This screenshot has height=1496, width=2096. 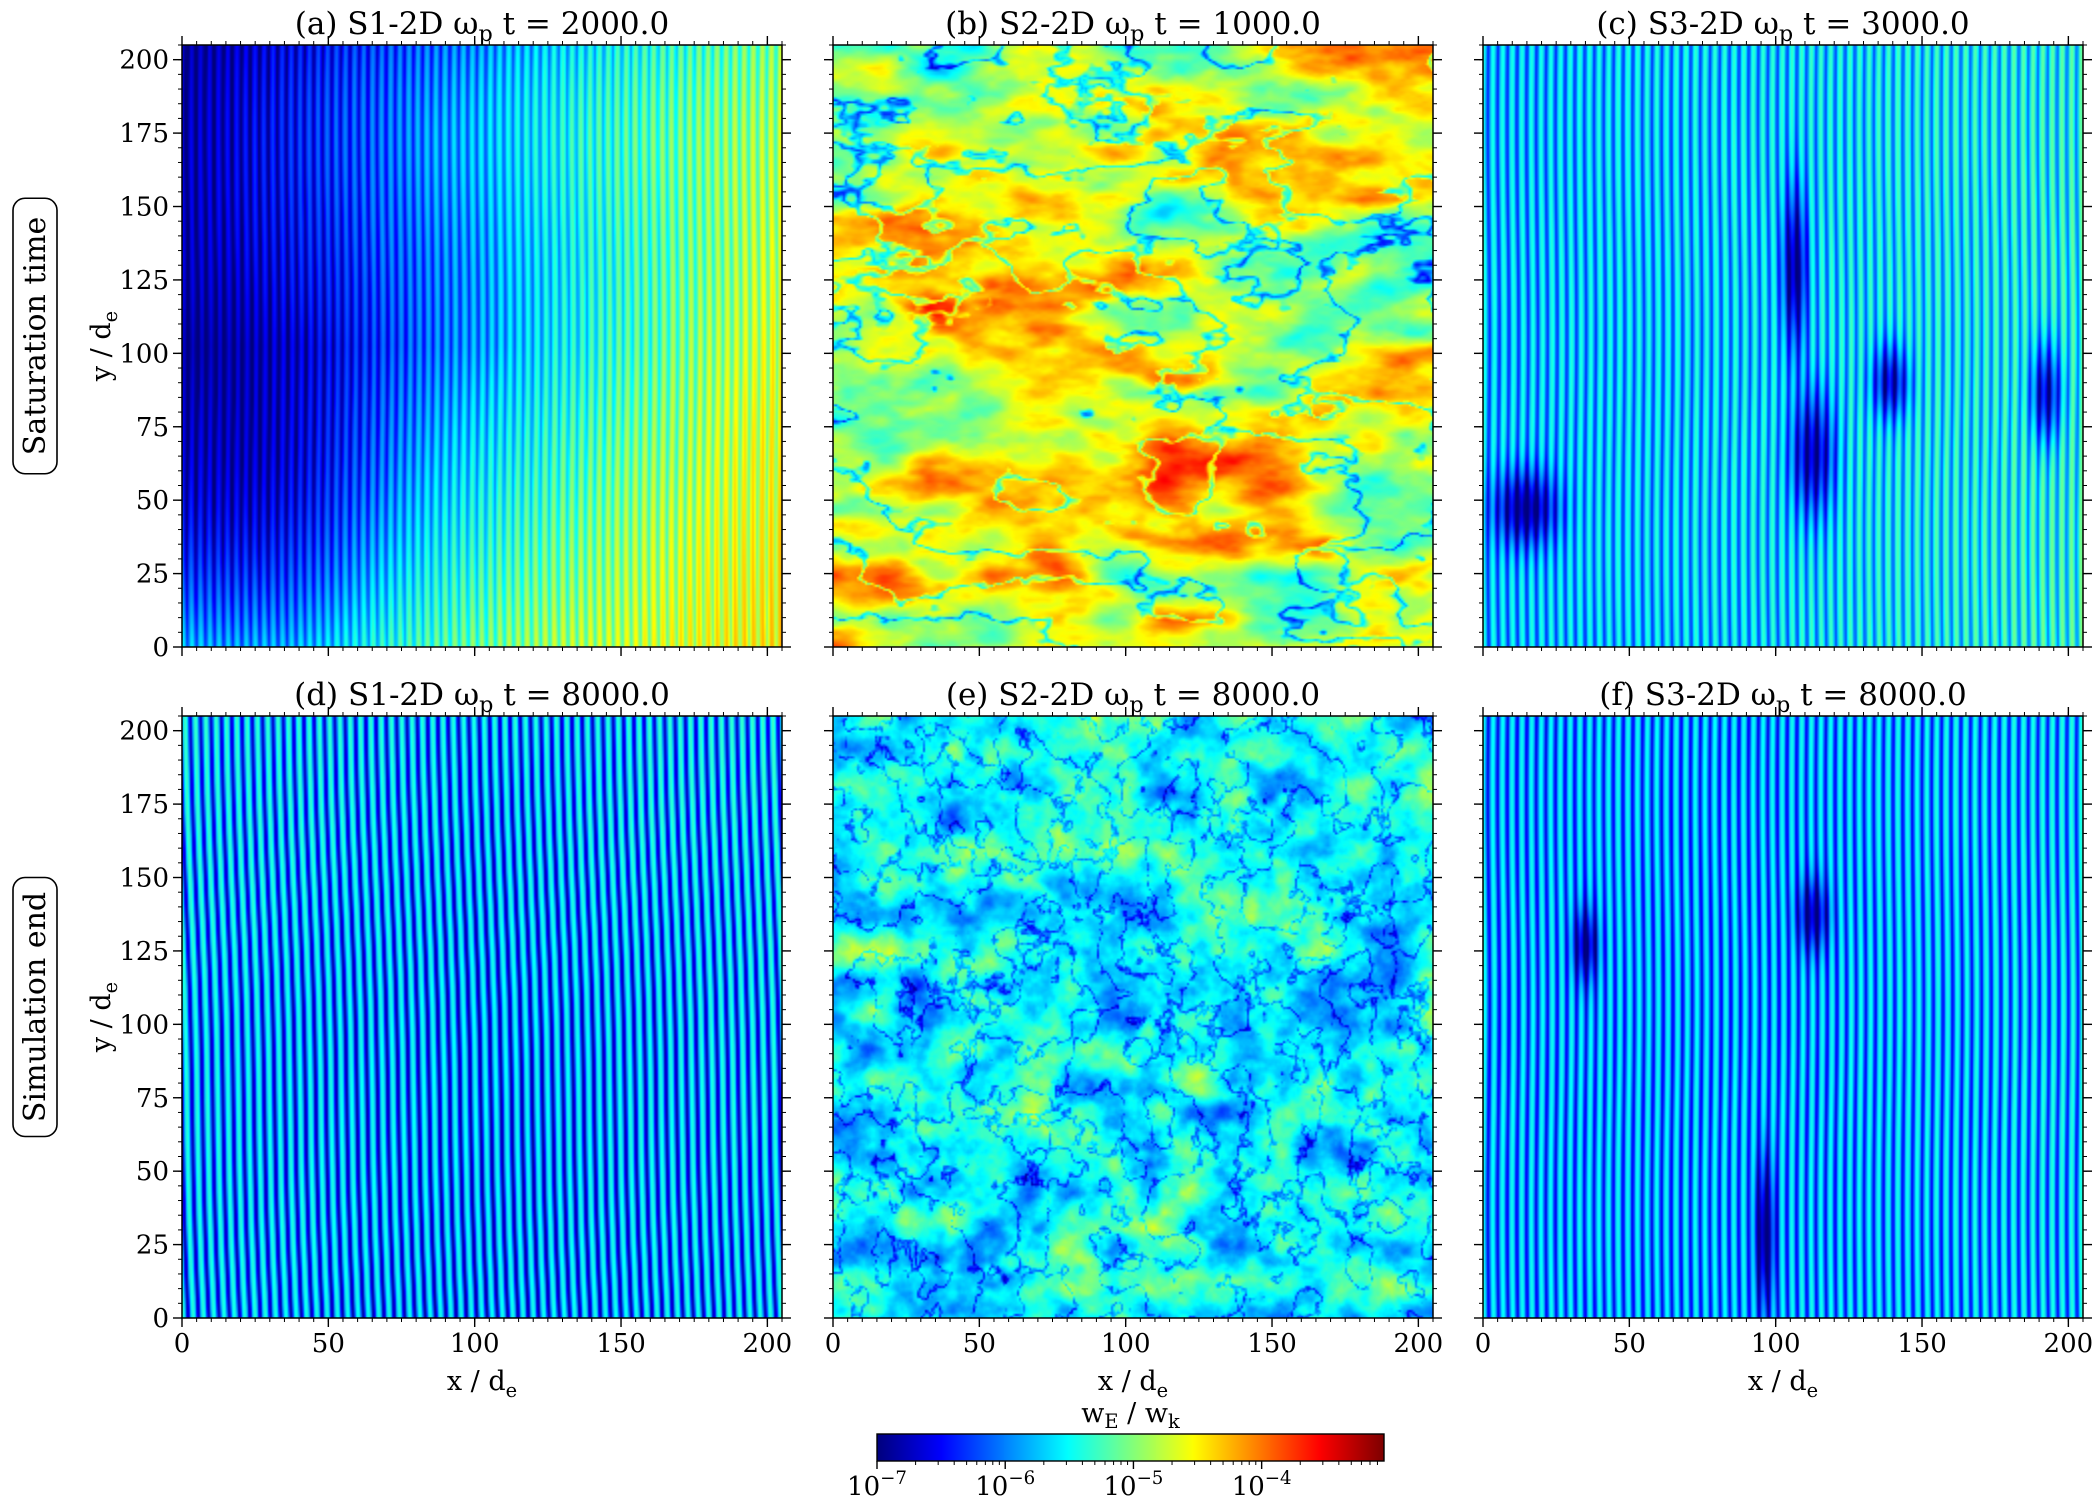 I want to click on colorbar-tick-exp: −5, so click(x=1150, y=1478).